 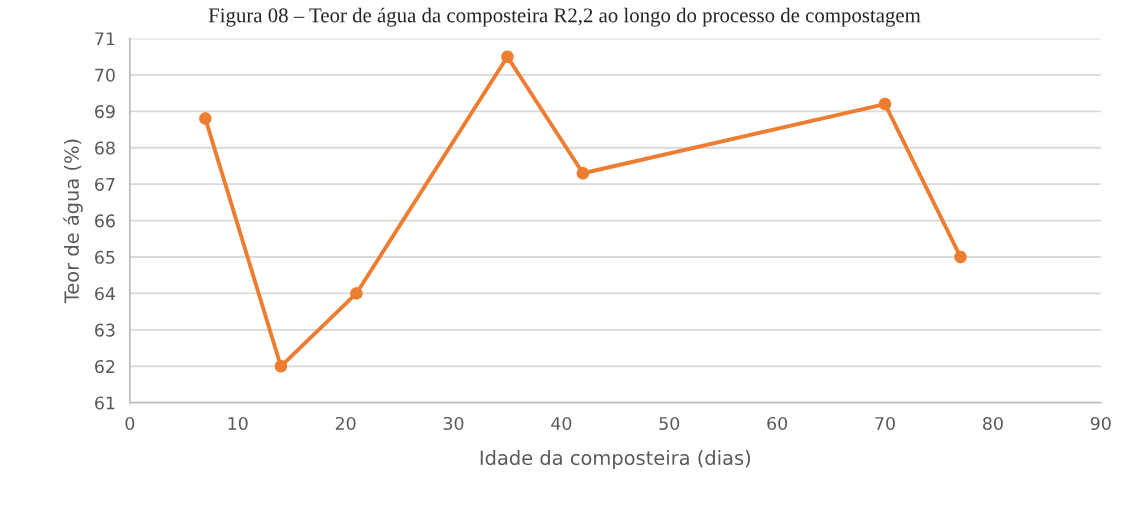 What do you see at coordinates (105, 330) in the screenshot?
I see `y-tick-label: 63` at bounding box center [105, 330].